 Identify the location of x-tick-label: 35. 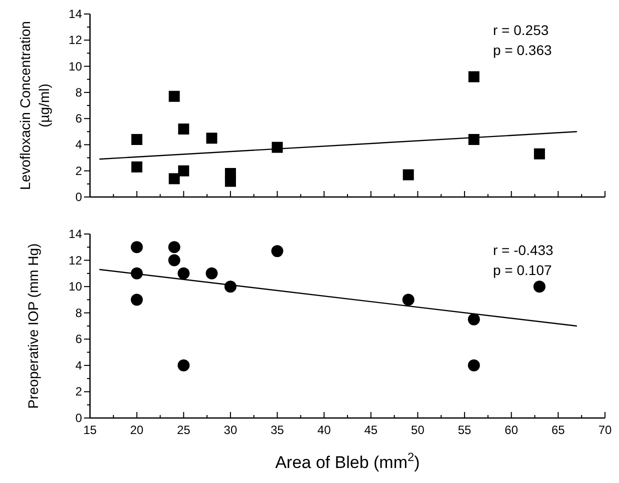
(277, 430).